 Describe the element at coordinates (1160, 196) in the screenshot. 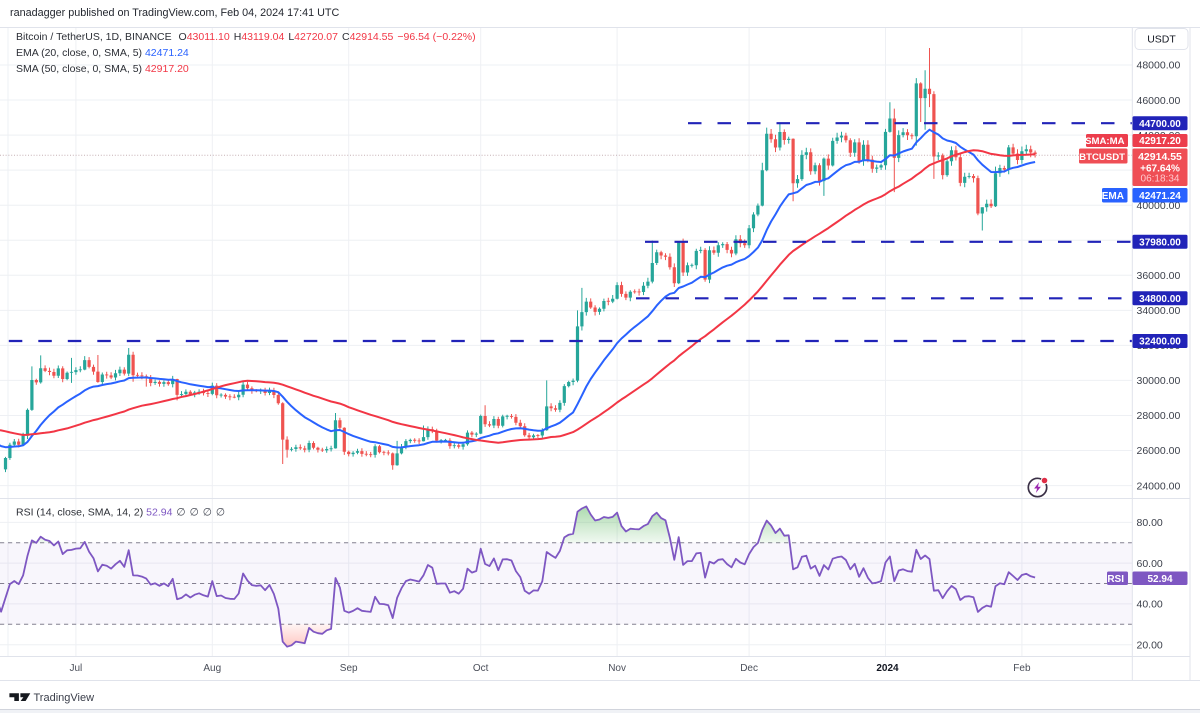

I see `svg-text: 42471.24` at that location.